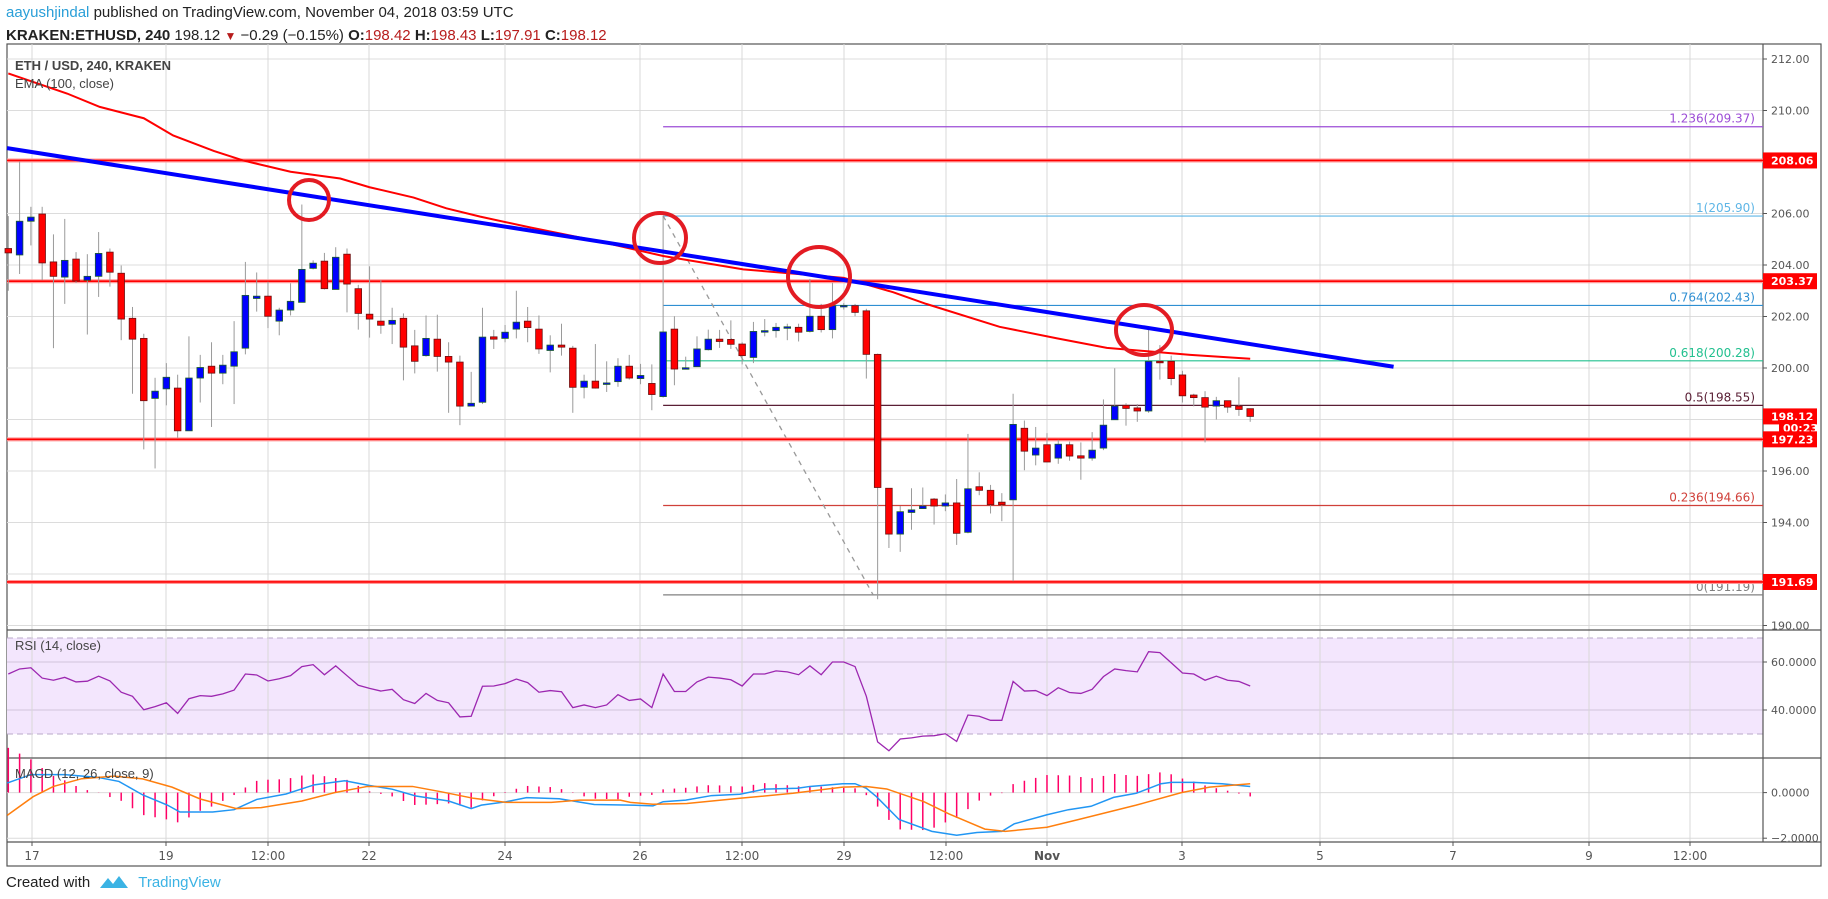 The width and height of the screenshot is (1828, 899). What do you see at coordinates (1790, 59) in the screenshot?
I see `price-axis-label: 212.00` at bounding box center [1790, 59].